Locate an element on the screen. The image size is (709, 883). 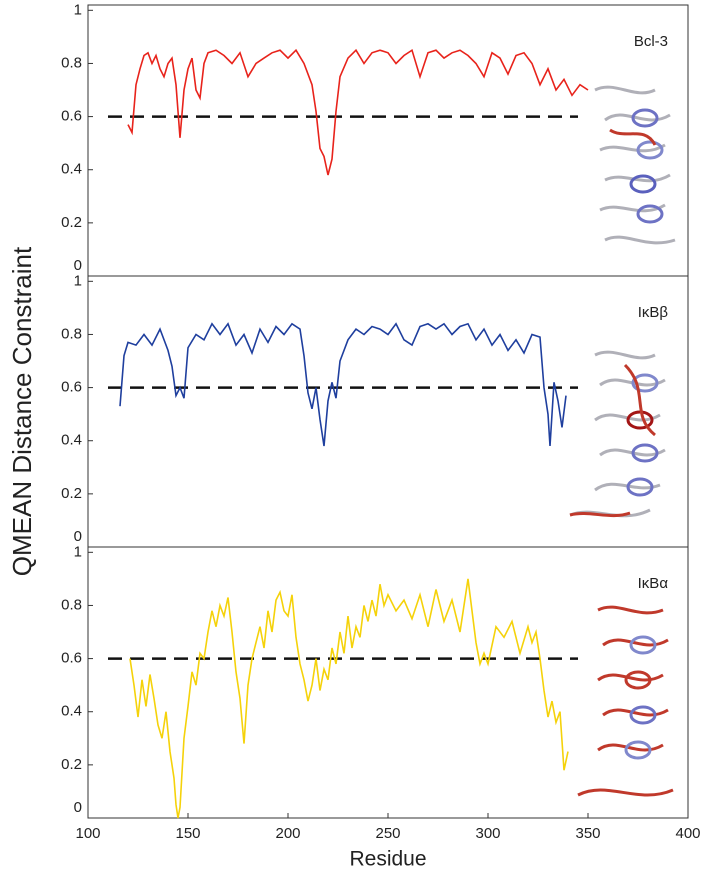
x-axis-label: Residue is located at coordinates (387, 859).